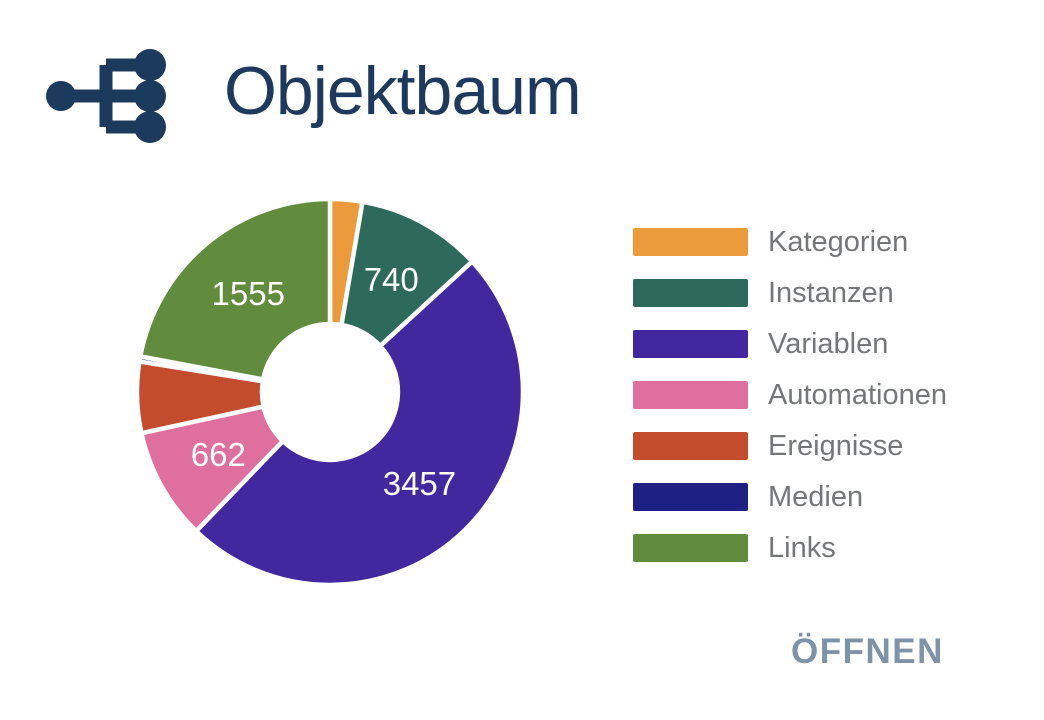 Image resolution: width=1044 pixels, height=720 pixels. I want to click on legend-label: Medien, so click(816, 497).